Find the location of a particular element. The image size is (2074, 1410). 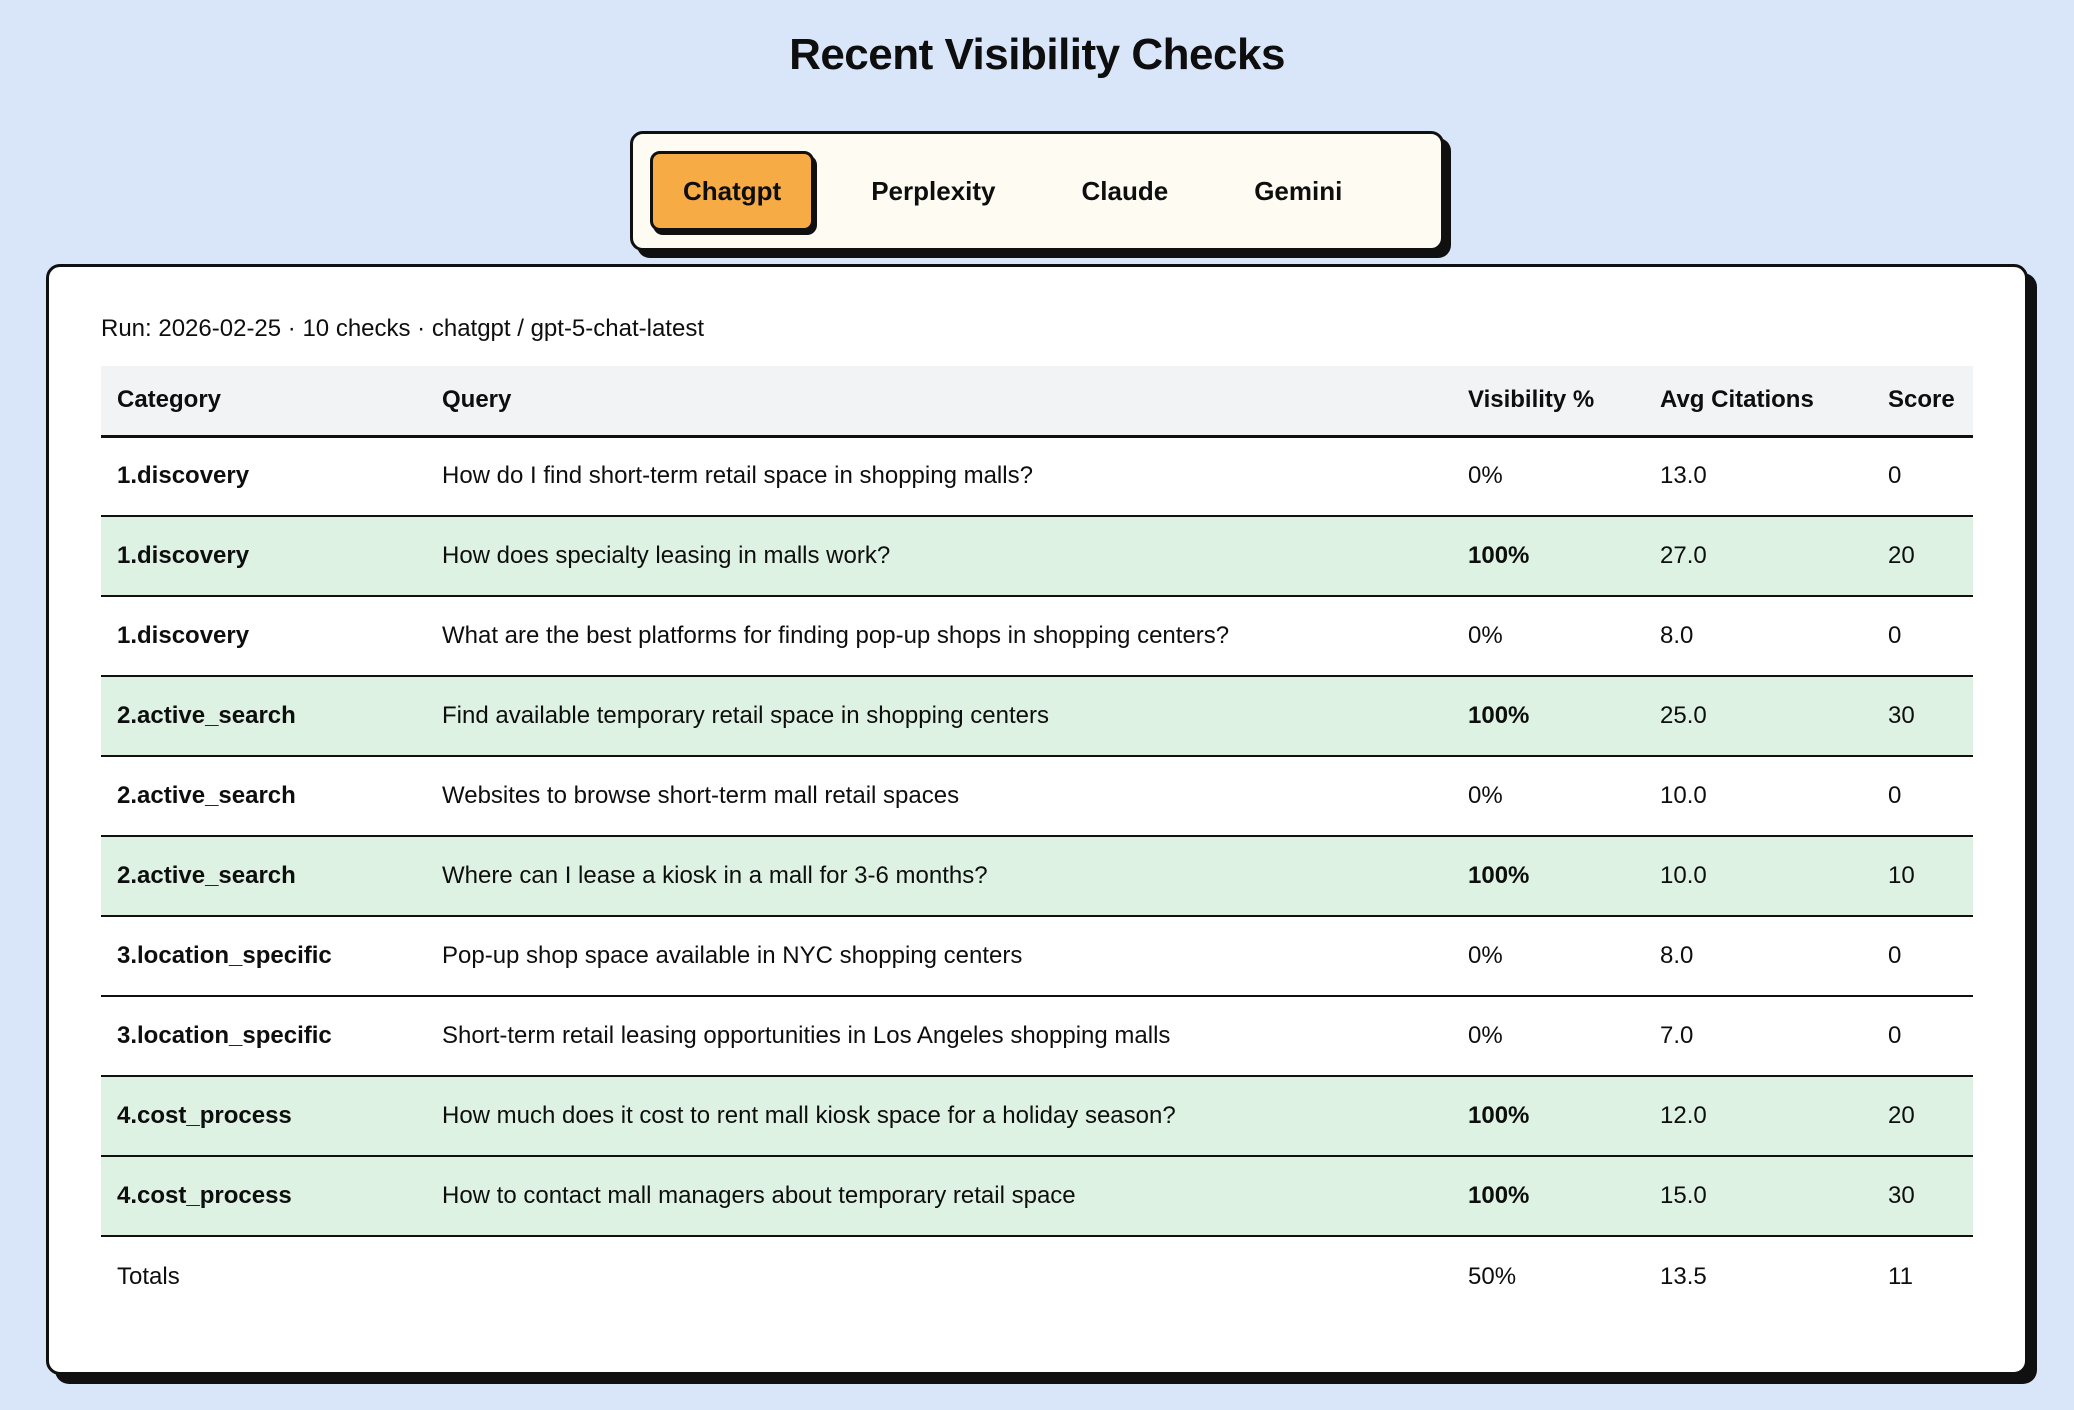

cell-avg-citations: 12.0 is located at coordinates (1683, 1116).